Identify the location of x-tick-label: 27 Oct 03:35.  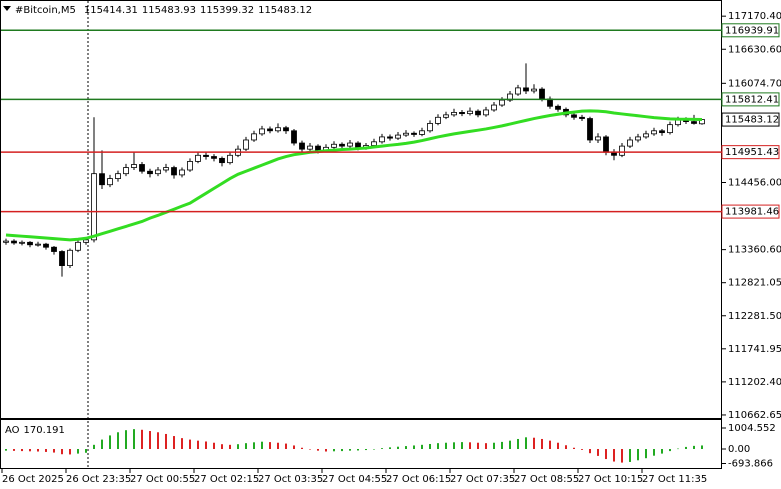
(290, 479).